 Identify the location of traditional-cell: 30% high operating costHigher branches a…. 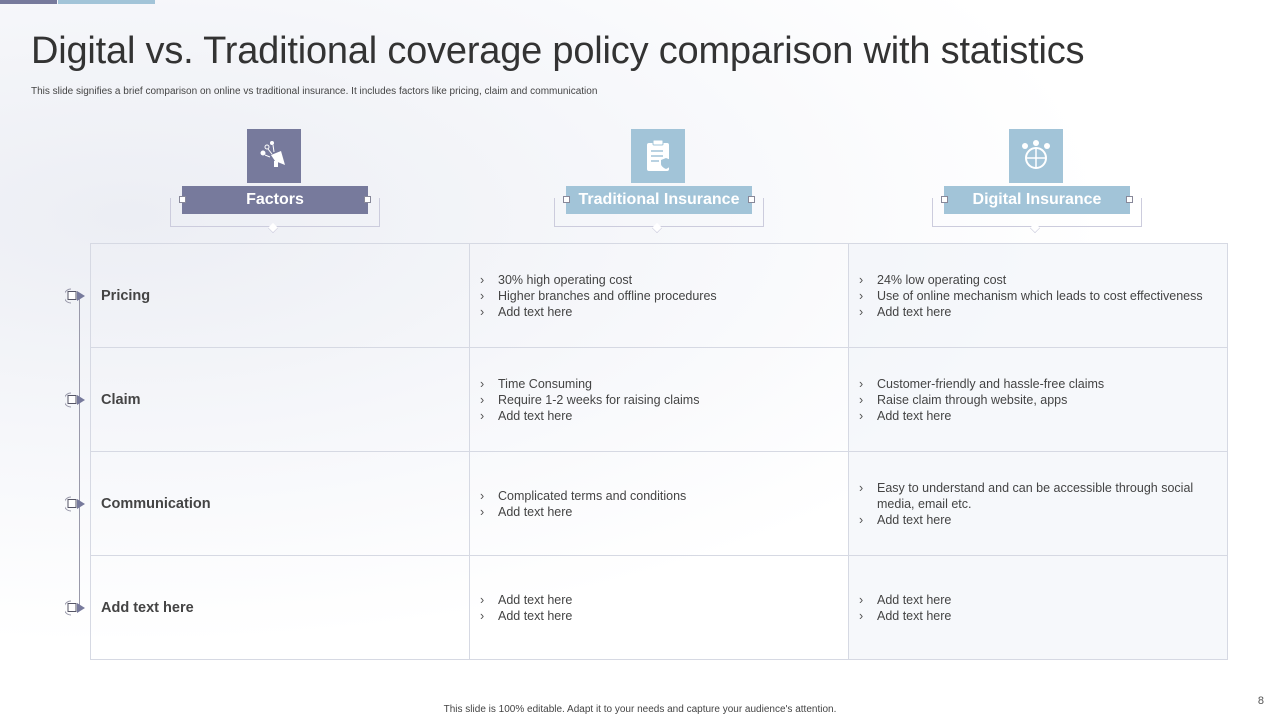
(659, 295).